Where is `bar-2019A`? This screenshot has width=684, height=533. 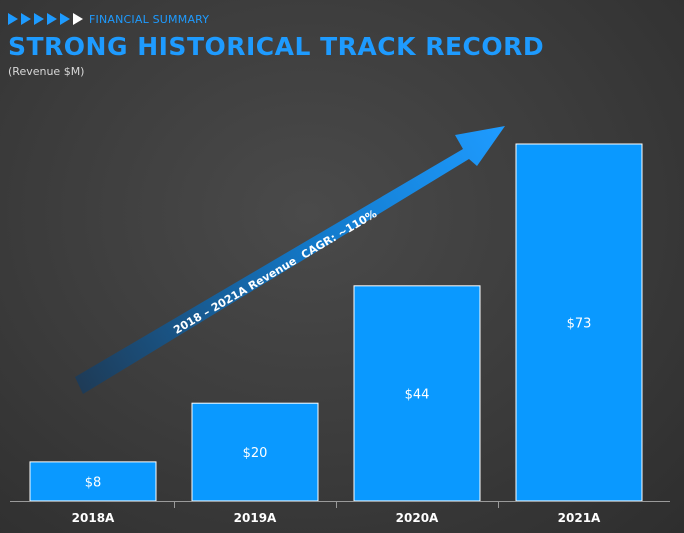
bar-2019A is located at coordinates (255, 452).